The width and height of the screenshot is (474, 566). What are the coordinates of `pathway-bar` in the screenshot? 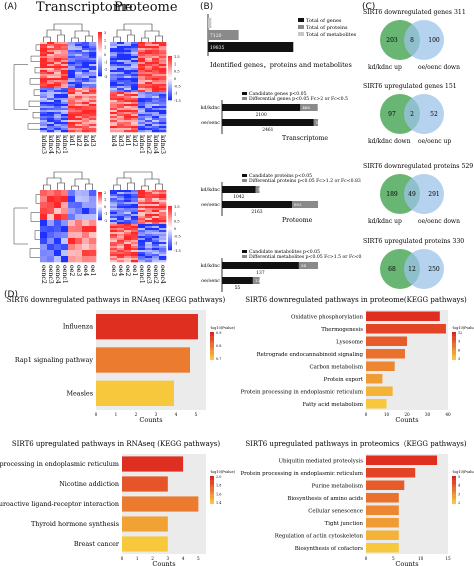 It's located at (376, 404).